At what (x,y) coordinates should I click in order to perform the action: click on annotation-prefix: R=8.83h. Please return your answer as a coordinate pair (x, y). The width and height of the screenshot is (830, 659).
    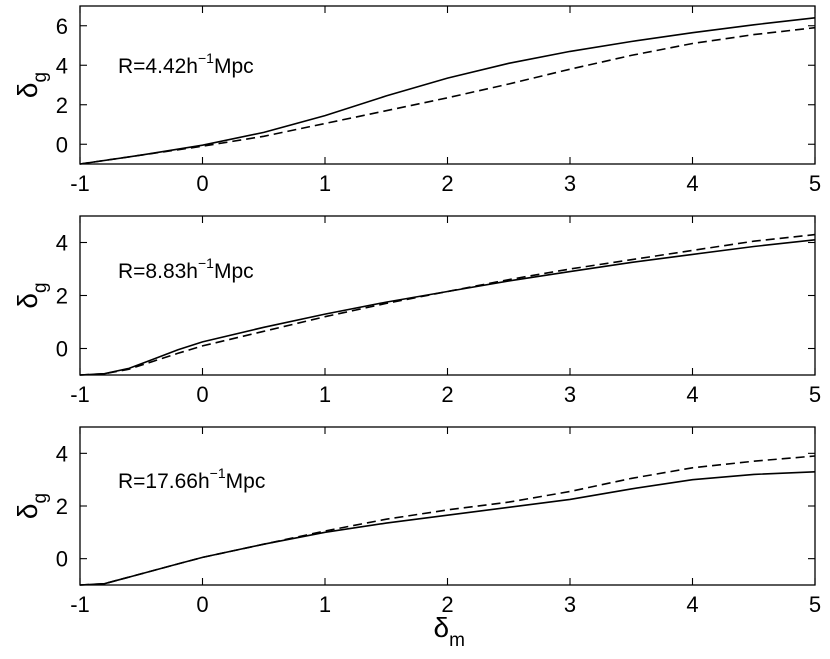
    Looking at the image, I should click on (158, 271).